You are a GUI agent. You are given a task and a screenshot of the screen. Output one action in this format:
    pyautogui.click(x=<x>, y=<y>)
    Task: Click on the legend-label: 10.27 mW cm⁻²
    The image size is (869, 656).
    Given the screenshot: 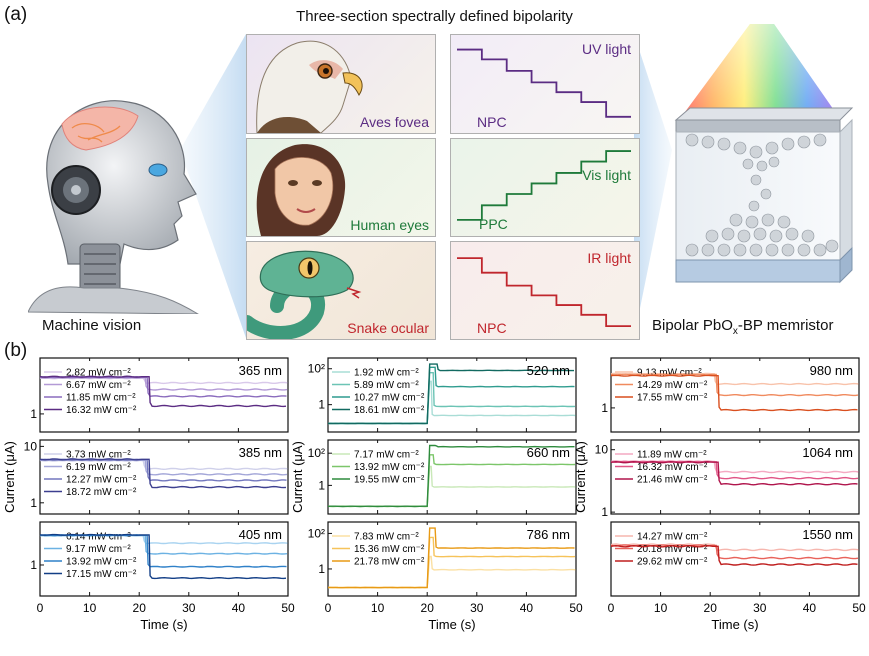 What is the action you would take?
    pyautogui.click(x=389, y=398)
    